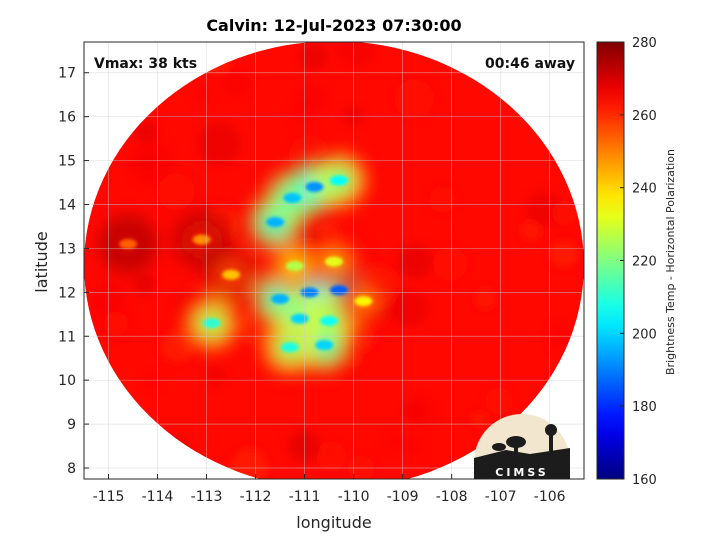 Image resolution: width=720 pixels, height=540 pixels. What do you see at coordinates (644, 480) in the screenshot?
I see `colorbar-tick-label: 160` at bounding box center [644, 480].